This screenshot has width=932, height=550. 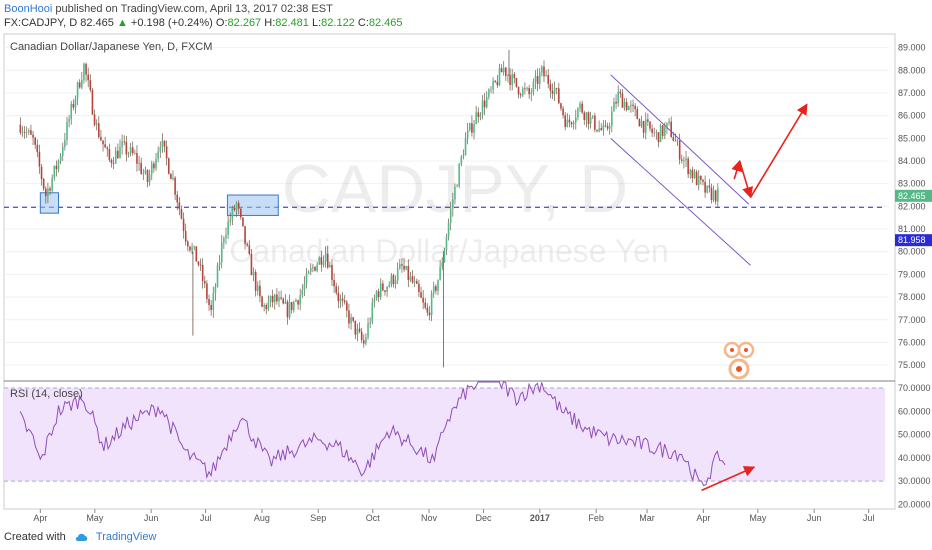 I want to click on tradingview-brand: TradingView, so click(x=126, y=537).